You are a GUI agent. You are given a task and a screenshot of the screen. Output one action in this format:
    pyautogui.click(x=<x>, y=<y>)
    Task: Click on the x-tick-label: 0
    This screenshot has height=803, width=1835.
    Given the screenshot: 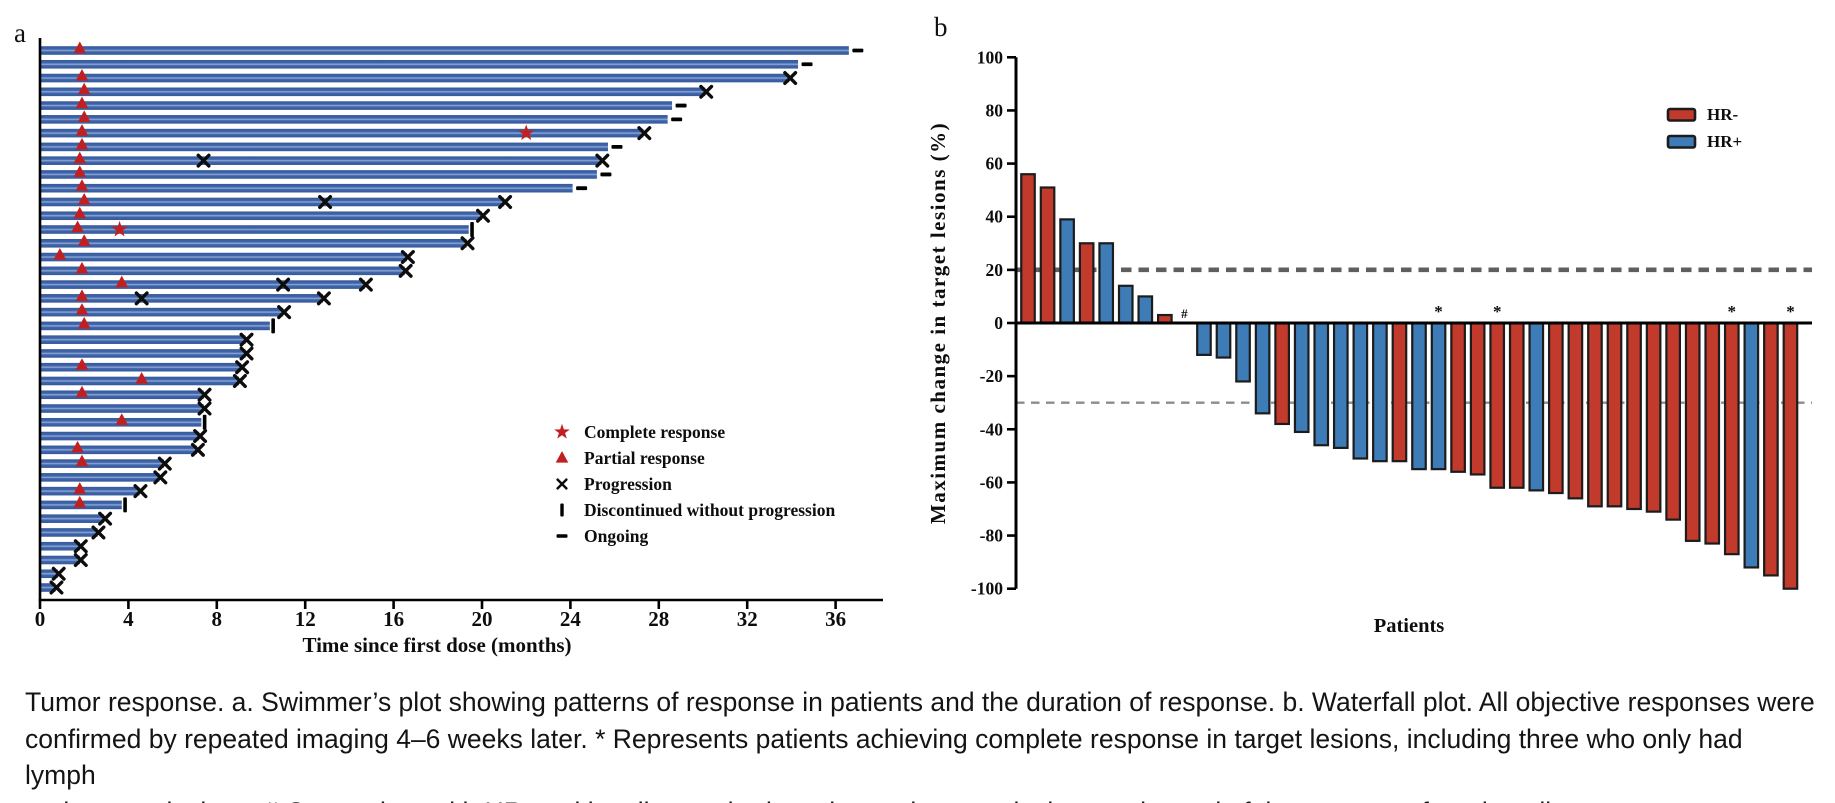 What is the action you would take?
    pyautogui.click(x=40, y=619)
    